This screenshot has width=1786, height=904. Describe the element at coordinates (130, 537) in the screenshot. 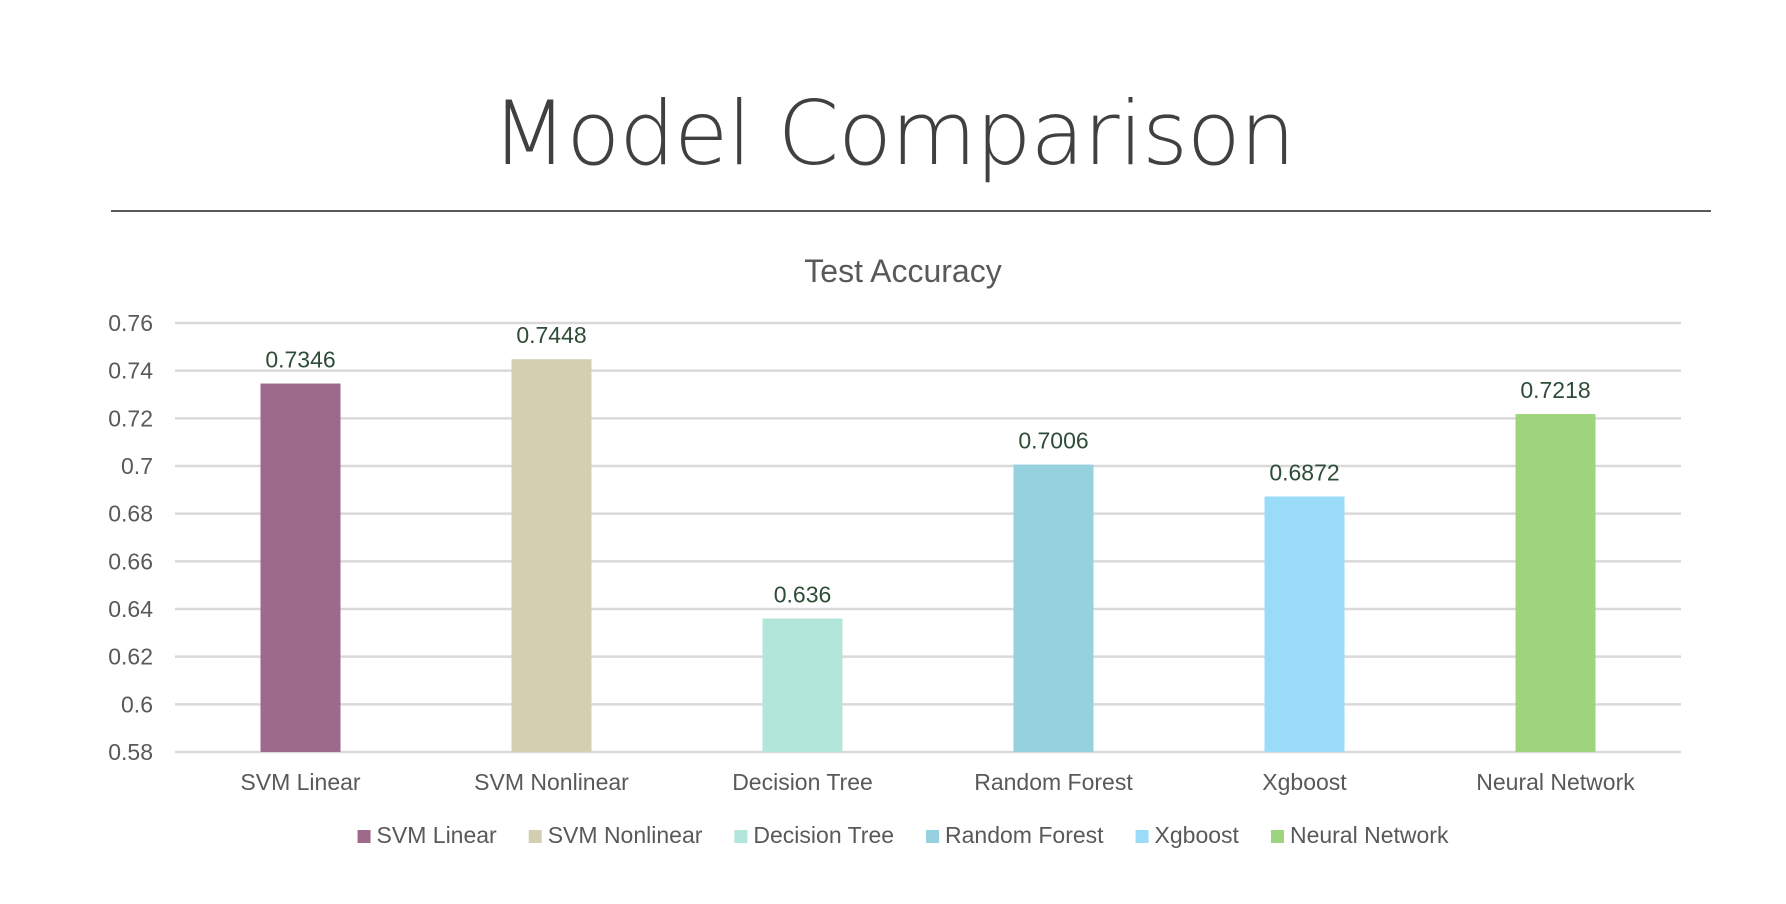

I see `y-axis-tick-labels: 0.58 0.6 0.62 0.64 0.66 0.68 0.7 0.72 0.74 0.76` at that location.